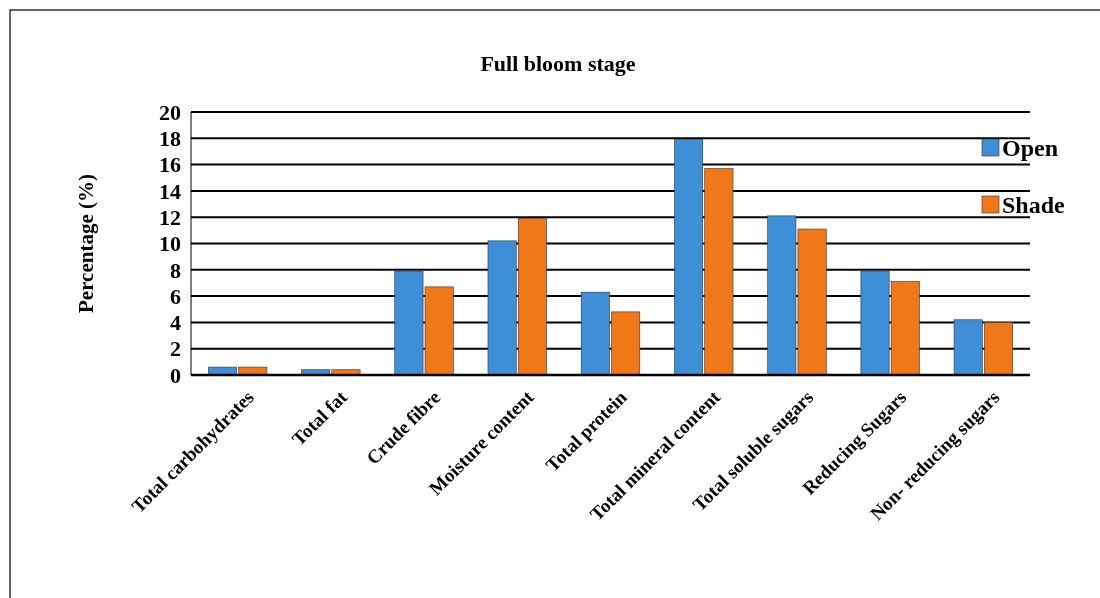  Describe the element at coordinates (175, 270) in the screenshot. I see `y-tick-label: 8` at that location.